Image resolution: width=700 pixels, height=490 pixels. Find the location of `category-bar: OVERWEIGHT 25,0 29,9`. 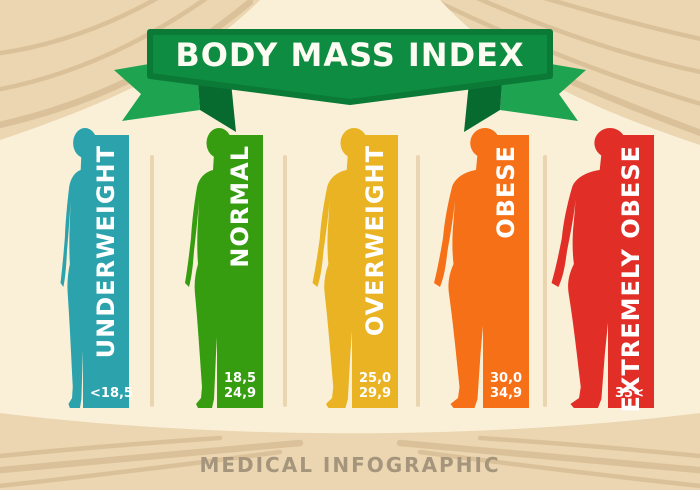

category-bar: OVERWEIGHT 25,0 29,9 is located at coordinates (375, 271).